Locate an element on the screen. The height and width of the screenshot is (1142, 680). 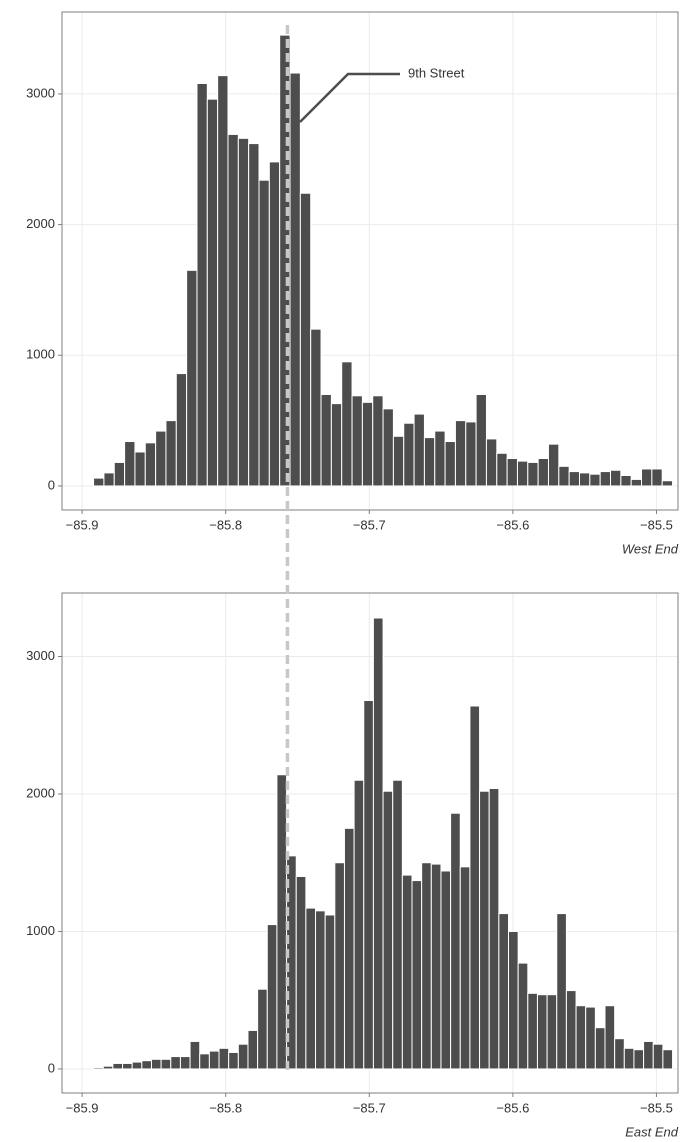
x-tick-label: −85.9 is located at coordinates (82, 524).